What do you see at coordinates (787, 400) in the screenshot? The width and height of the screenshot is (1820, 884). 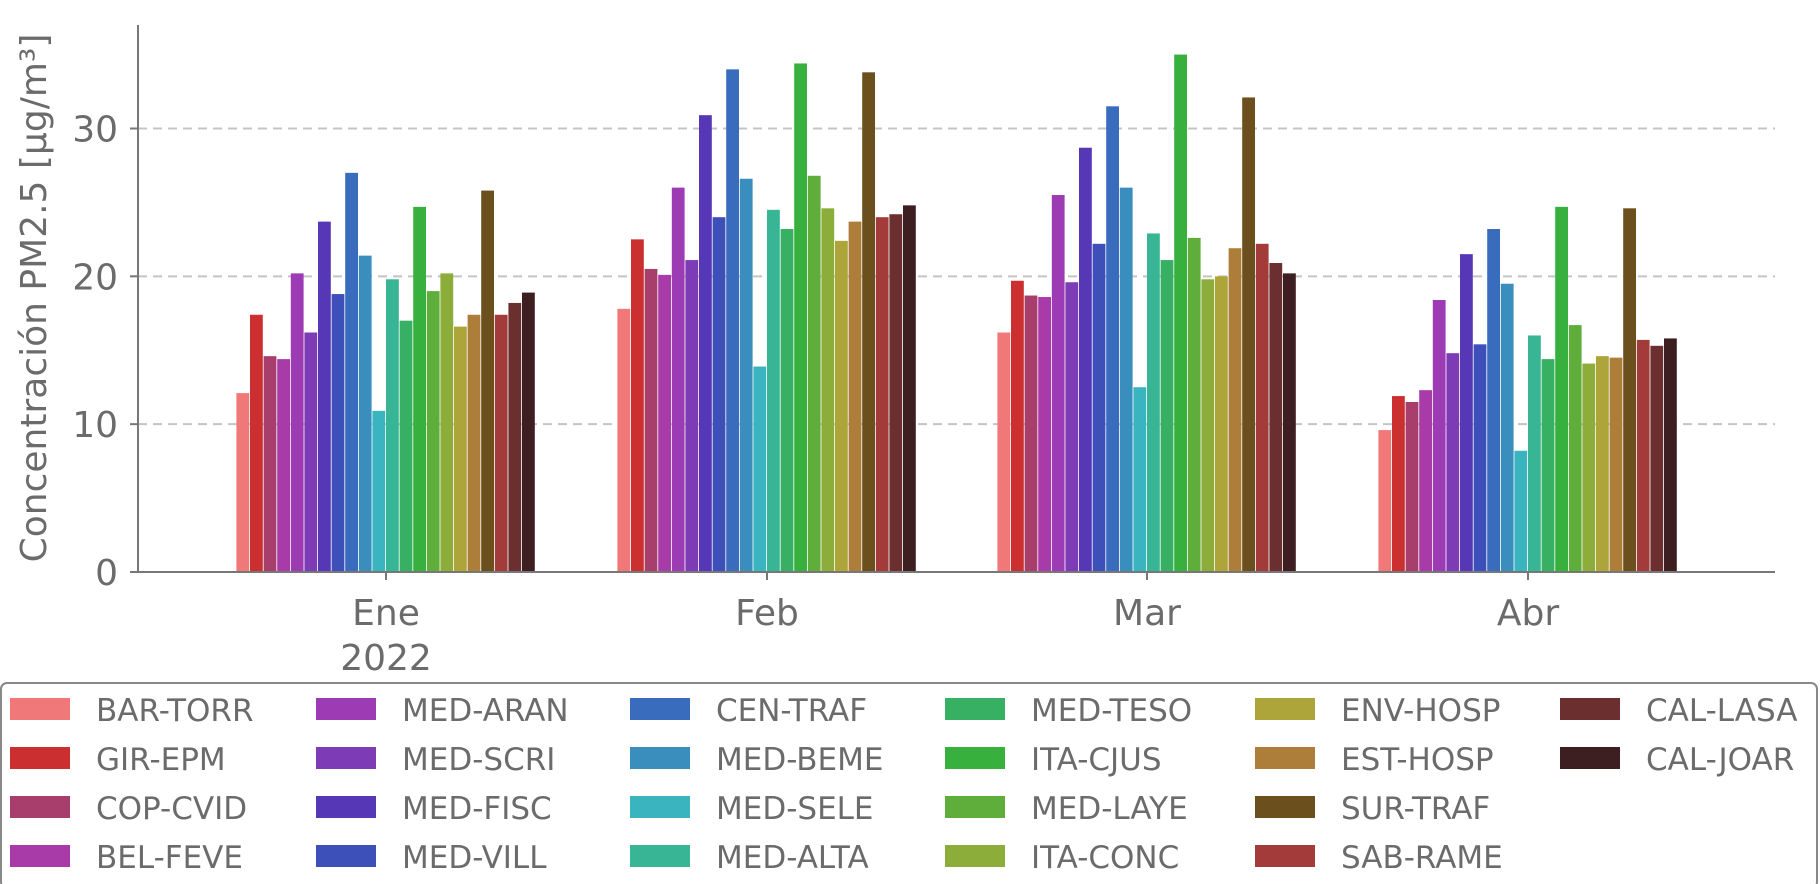 I see `bar-med-teso-feb` at bounding box center [787, 400].